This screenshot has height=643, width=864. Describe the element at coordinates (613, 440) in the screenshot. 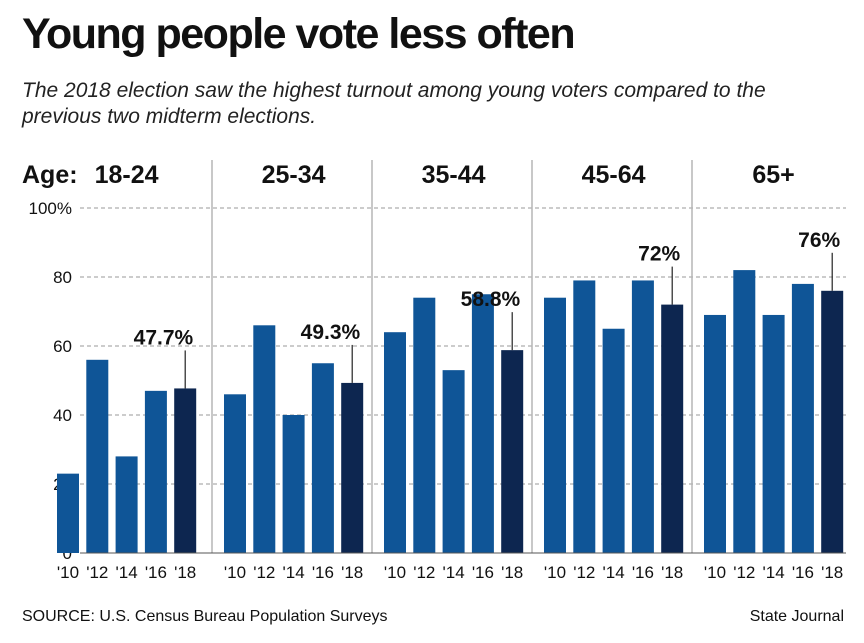

I see `bar-45-64-'14` at that location.